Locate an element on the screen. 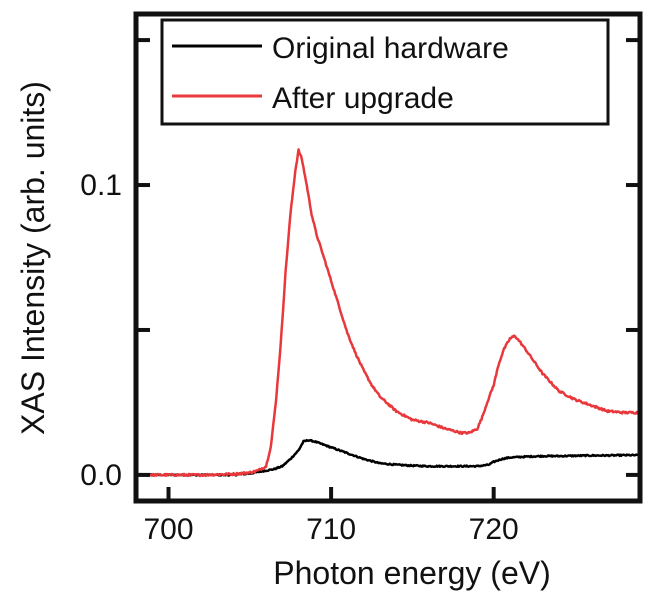 Image resolution: width=654 pixels, height=596 pixels. legend: Original hardware After upgrade is located at coordinates (385, 72).